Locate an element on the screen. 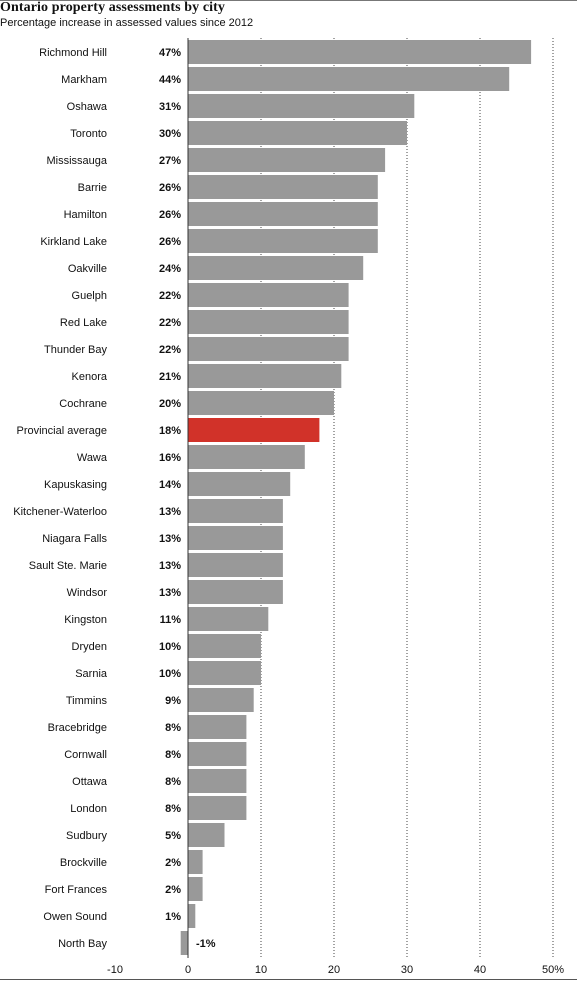 Image resolution: width=577 pixels, height=982 pixels. category-label: Thunder Bay is located at coordinates (75, 350).